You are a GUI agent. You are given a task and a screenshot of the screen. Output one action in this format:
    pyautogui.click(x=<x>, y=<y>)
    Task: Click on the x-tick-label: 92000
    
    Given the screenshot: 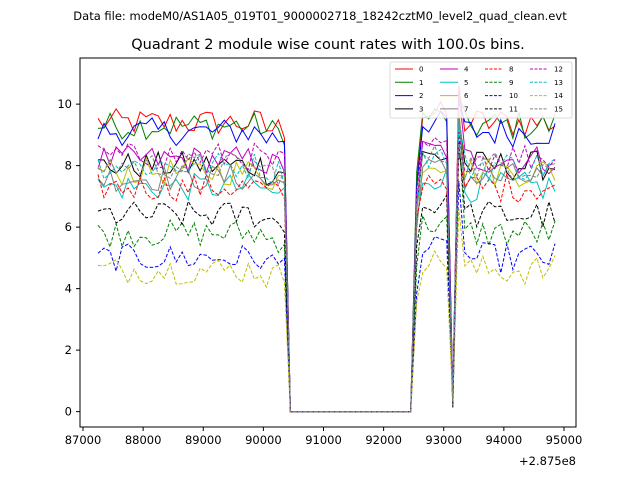 What is the action you would take?
    pyautogui.click(x=383, y=440)
    